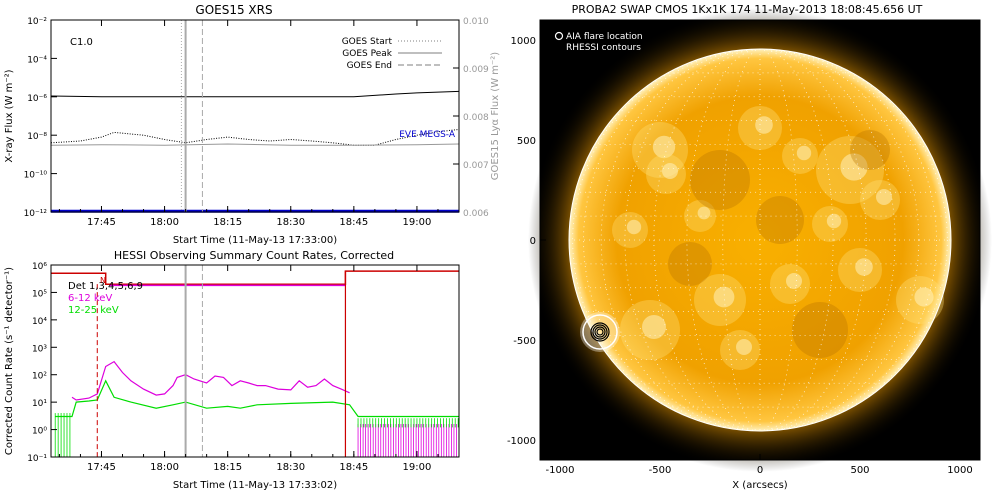  Describe the element at coordinates (37, 137) in the screenshot. I see `goes-y-tick-label: 10⁻⁸` at that location.